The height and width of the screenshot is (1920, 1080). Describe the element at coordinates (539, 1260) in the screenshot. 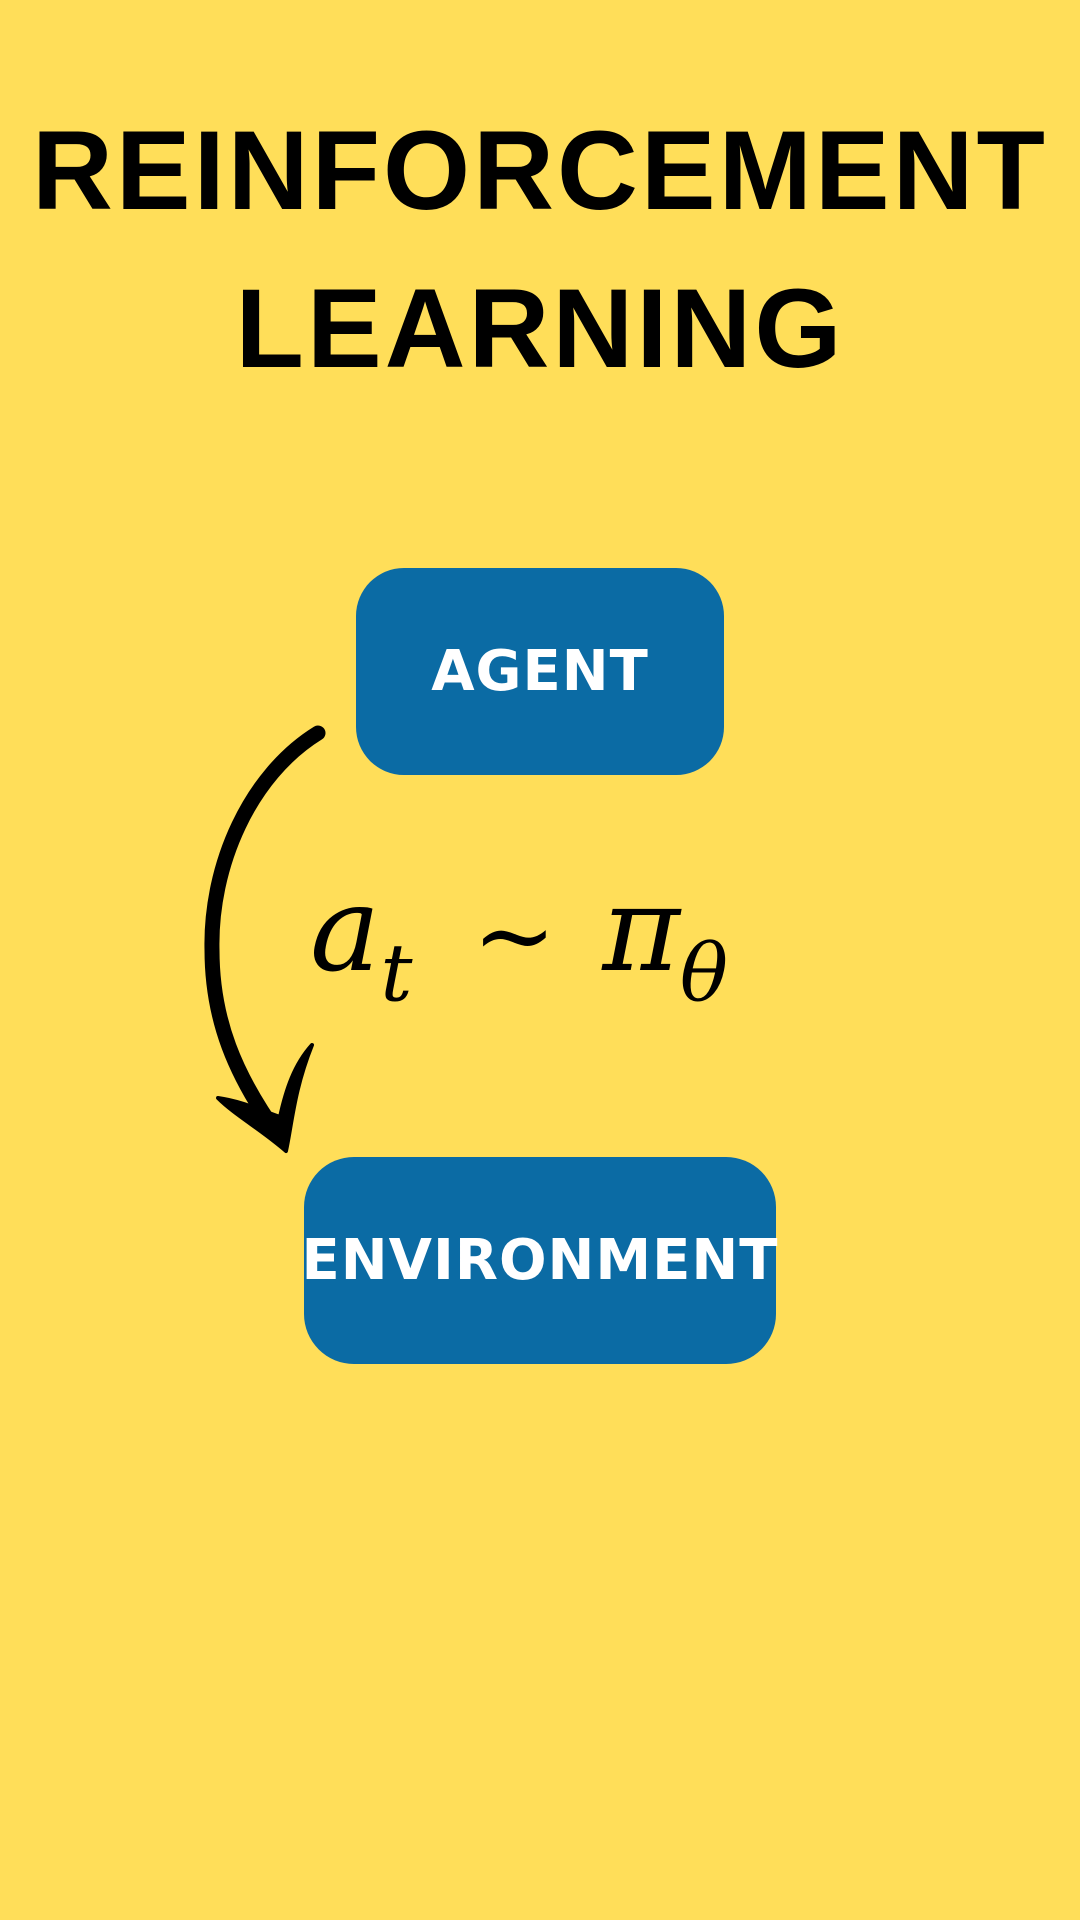

I see `environment-node: ENVIRONMENT` at that location.